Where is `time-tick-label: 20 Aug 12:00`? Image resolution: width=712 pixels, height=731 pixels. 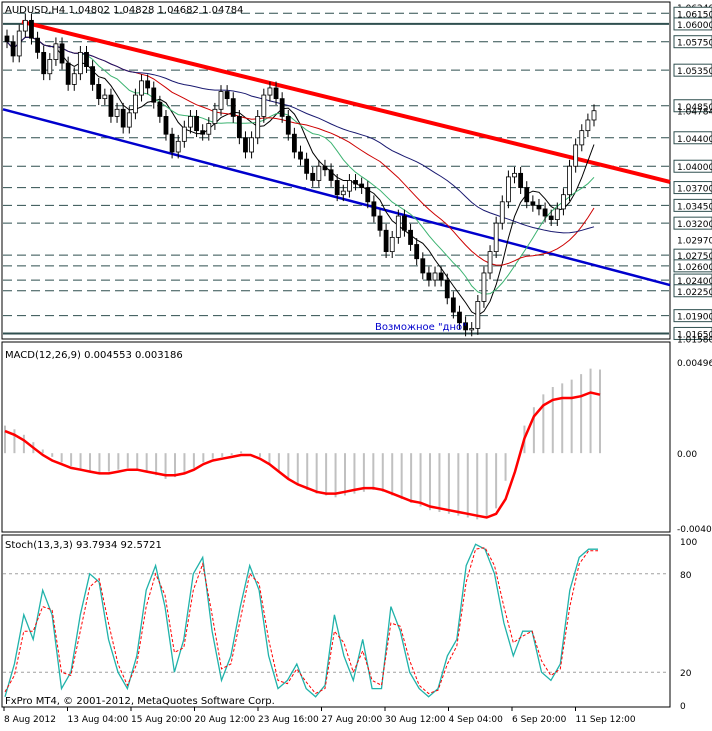
time-tick-label: 20 Aug 12:00 is located at coordinates (225, 720).